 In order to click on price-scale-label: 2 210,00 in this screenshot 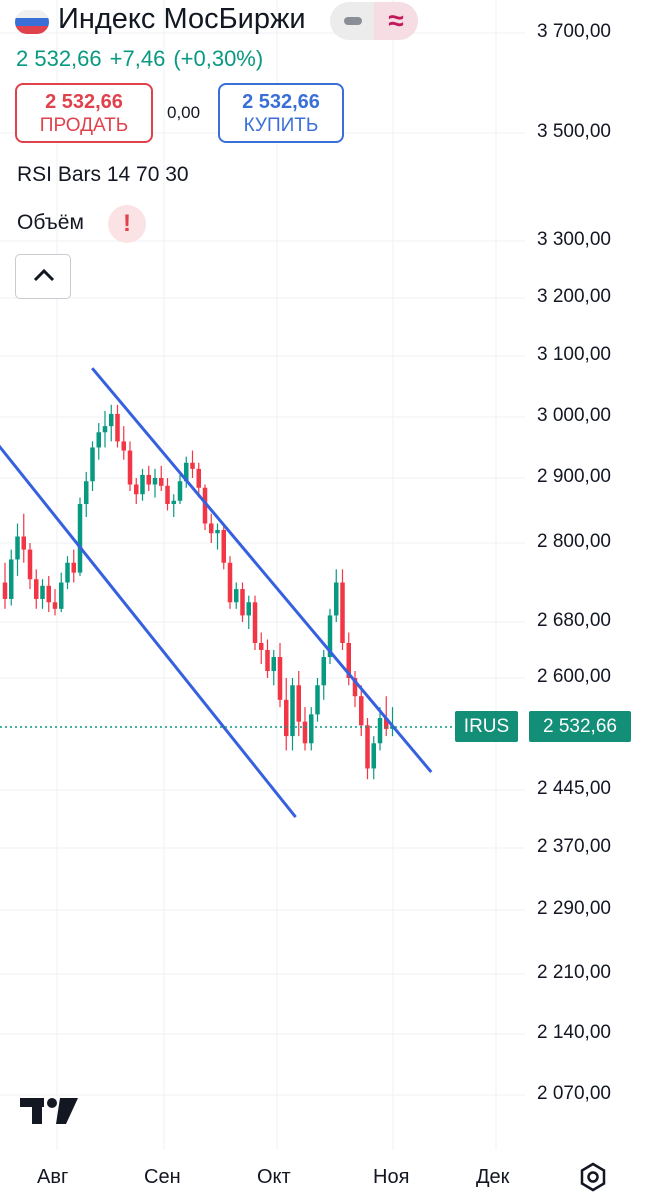, I will do `click(574, 972)`.